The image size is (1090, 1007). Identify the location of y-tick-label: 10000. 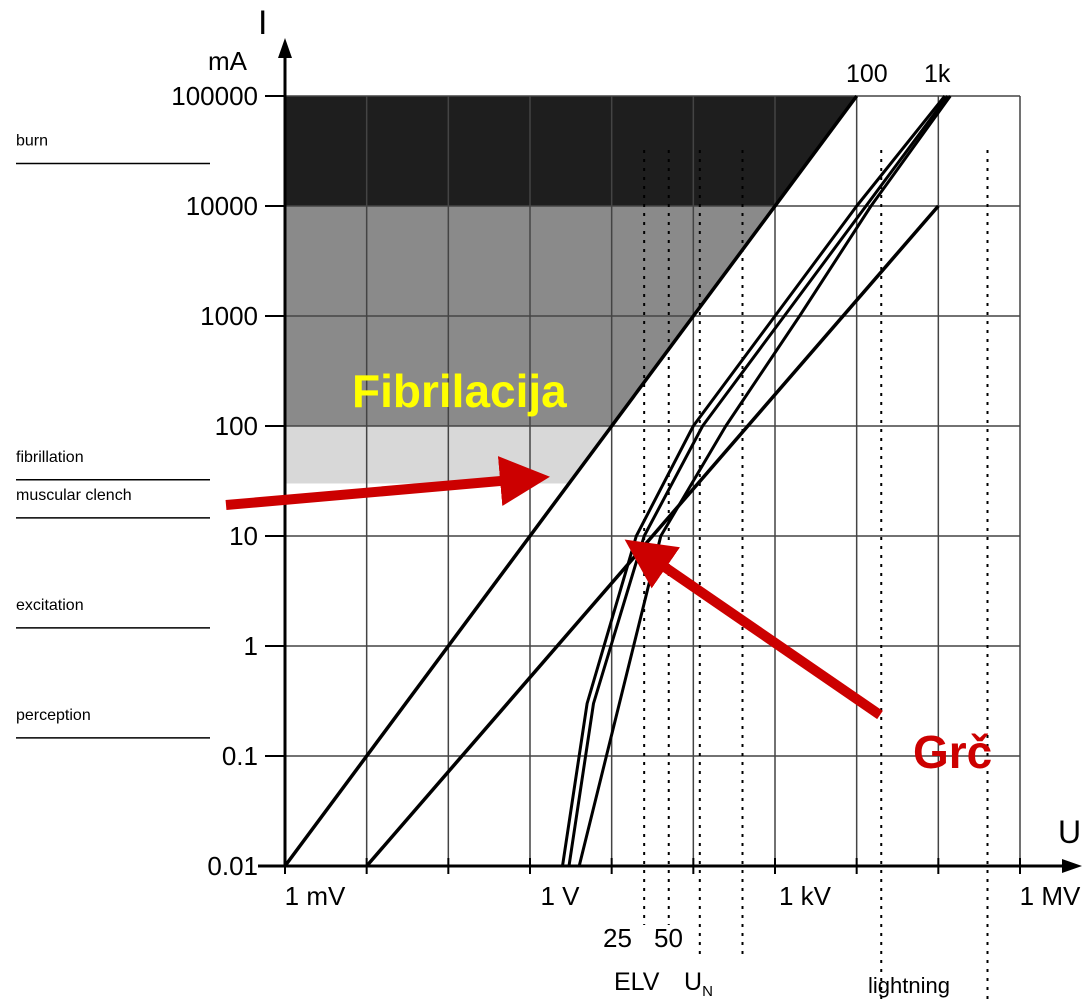
(222, 206).